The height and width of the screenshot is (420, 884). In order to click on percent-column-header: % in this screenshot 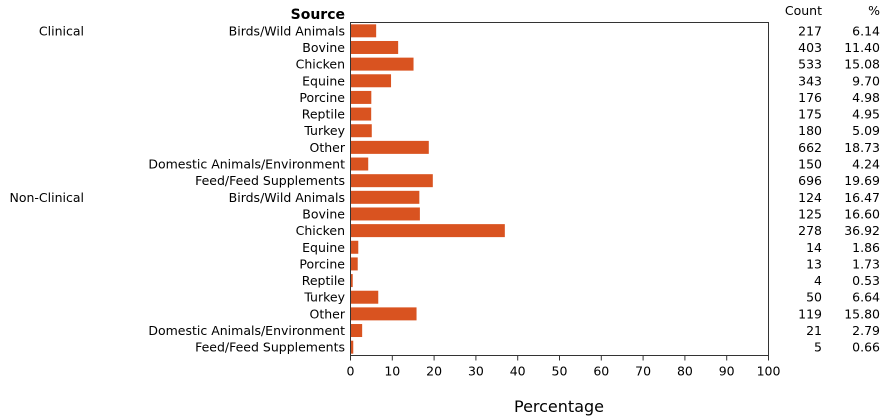, I will do `click(874, 10)`.